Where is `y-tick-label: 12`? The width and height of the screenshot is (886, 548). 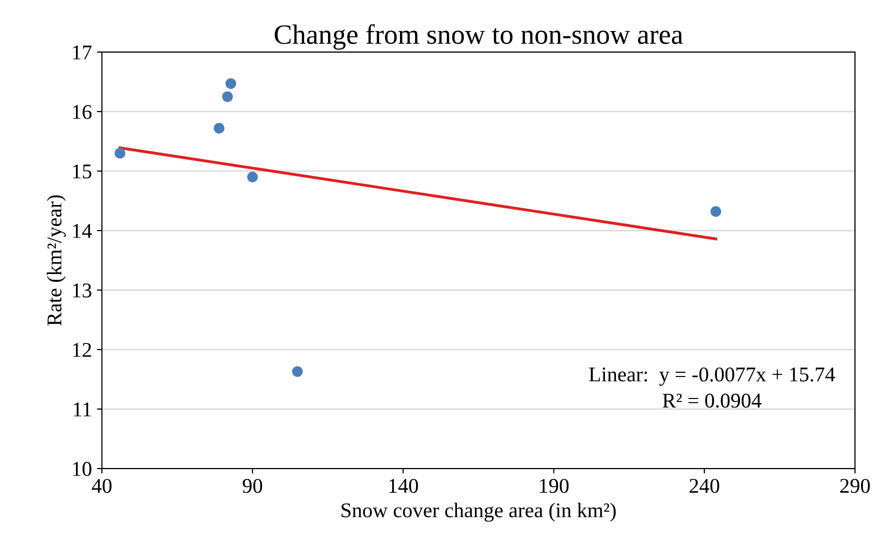 y-tick-label: 12 is located at coordinates (82, 349).